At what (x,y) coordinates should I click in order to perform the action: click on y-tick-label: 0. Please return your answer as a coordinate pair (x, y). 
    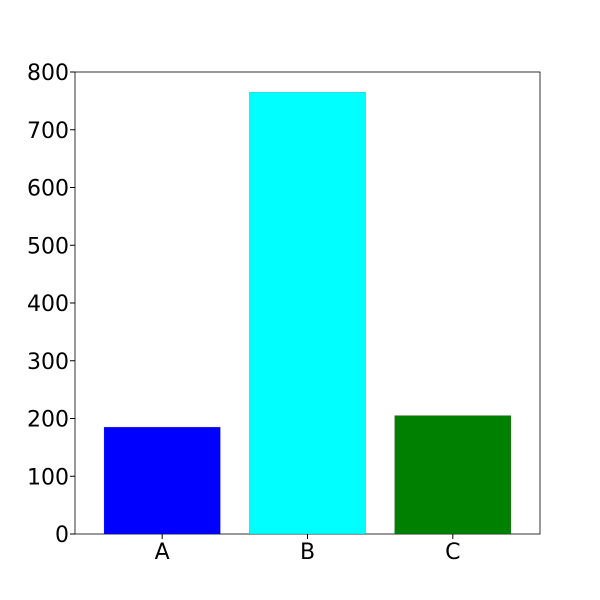
    Looking at the image, I should click on (62, 535).